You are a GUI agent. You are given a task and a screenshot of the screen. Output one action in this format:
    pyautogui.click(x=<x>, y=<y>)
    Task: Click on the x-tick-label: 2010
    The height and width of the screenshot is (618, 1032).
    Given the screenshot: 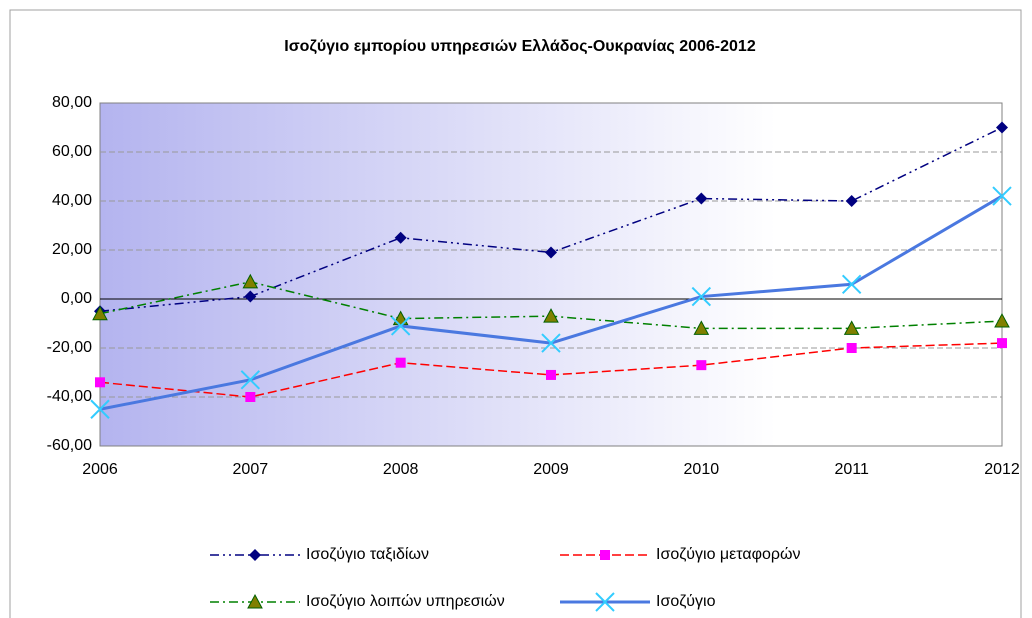 What is the action you would take?
    pyautogui.click(x=702, y=469)
    